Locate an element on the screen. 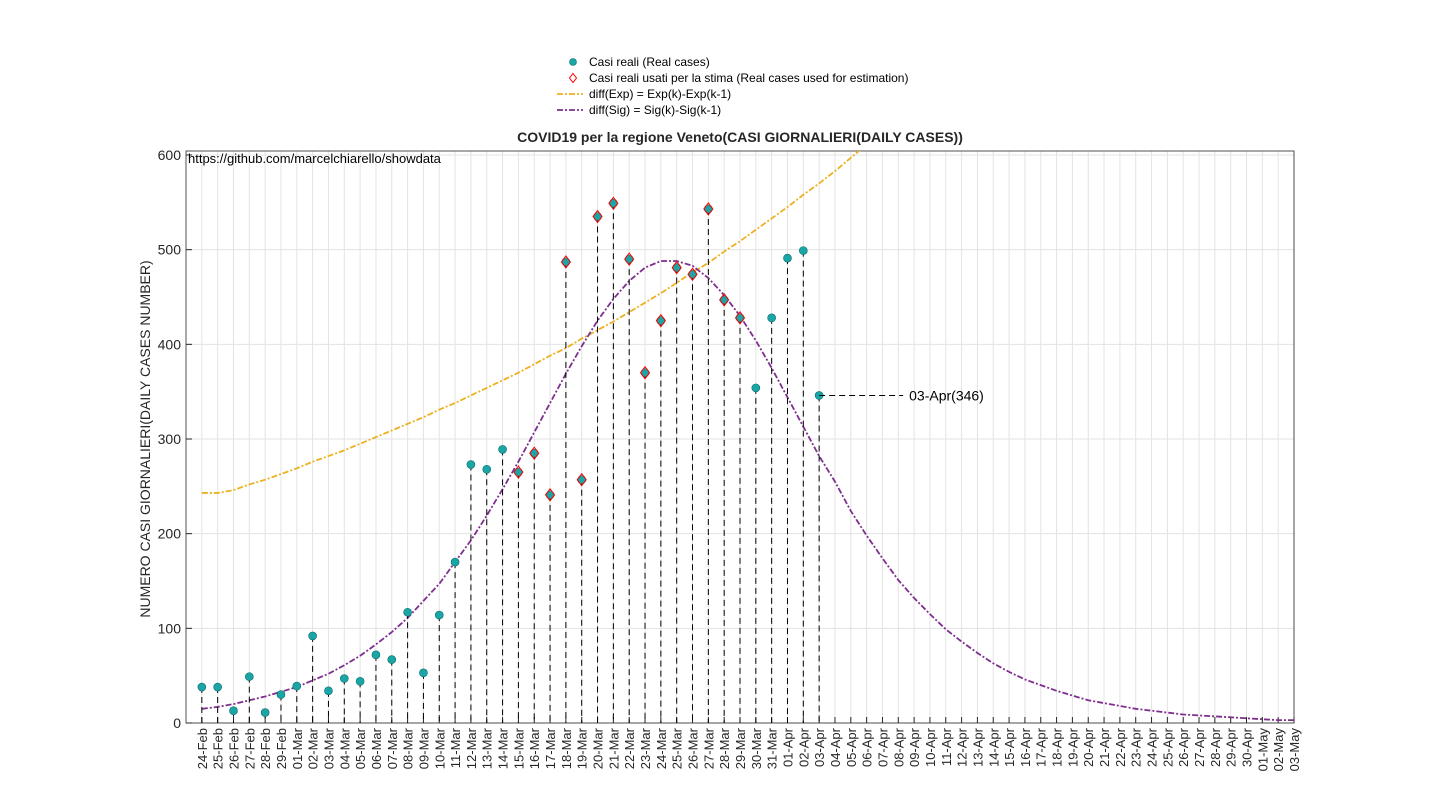 This screenshot has width=1430, height=800. x-tick-label: 10-Apr is located at coordinates (930, 747).